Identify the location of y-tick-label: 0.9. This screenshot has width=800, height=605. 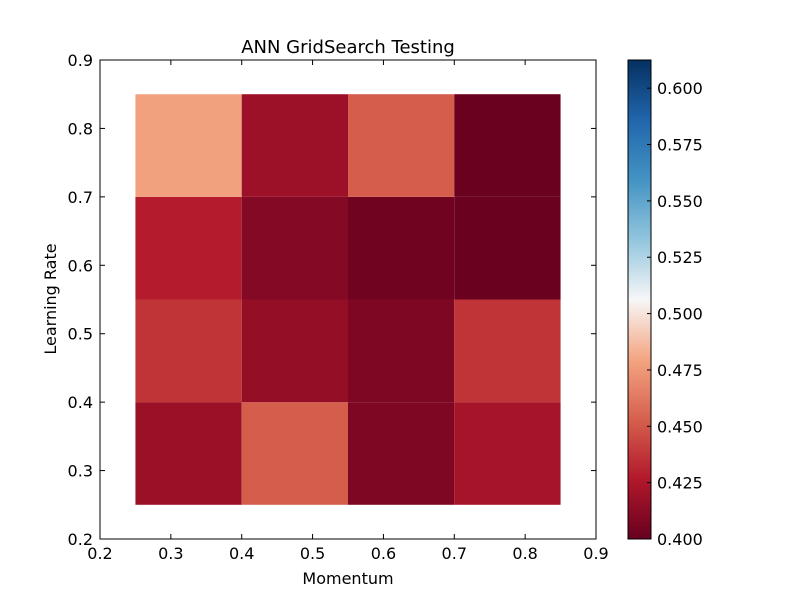
(80, 60).